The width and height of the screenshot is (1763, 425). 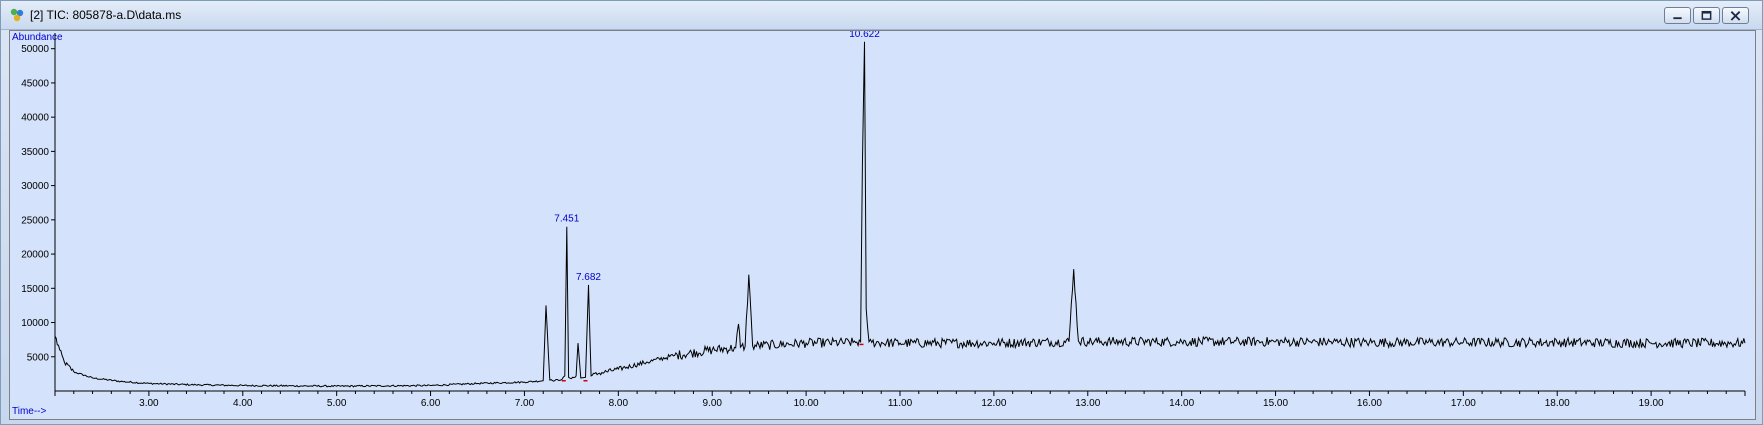 What do you see at coordinates (106, 15) in the screenshot?
I see `window-title: [2] TIC: 805878-a.D\data.ms` at bounding box center [106, 15].